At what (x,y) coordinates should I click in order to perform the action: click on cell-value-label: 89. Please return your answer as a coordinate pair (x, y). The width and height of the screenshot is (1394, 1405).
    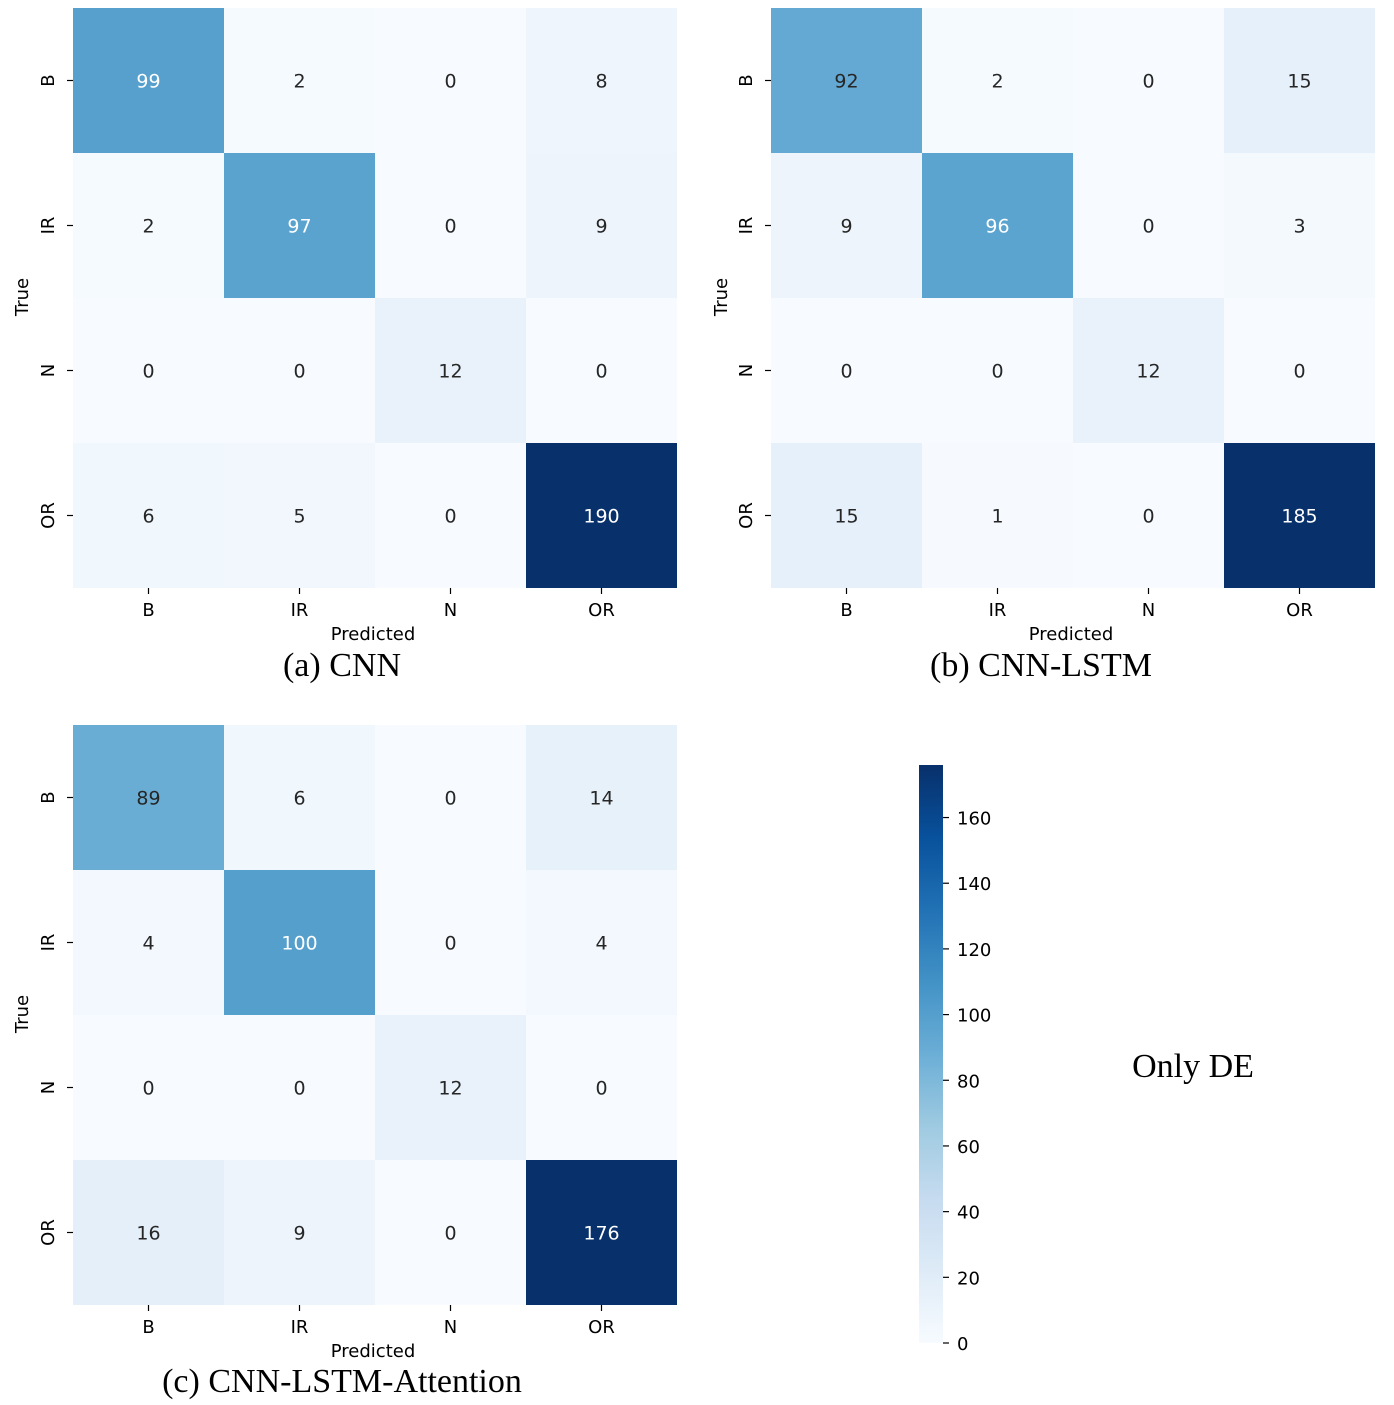
    Looking at the image, I should click on (148, 799).